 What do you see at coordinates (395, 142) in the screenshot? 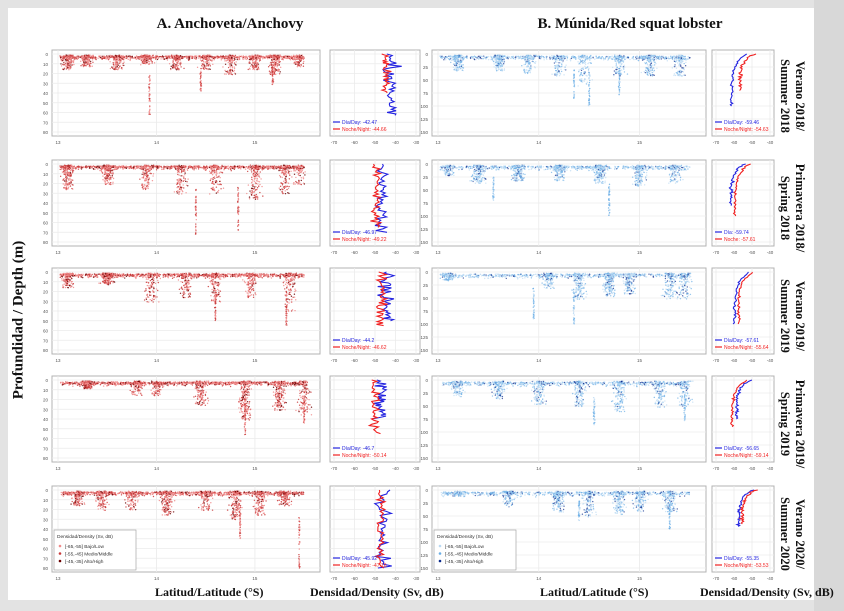
I see `x-tick-label: -40` at bounding box center [395, 142].